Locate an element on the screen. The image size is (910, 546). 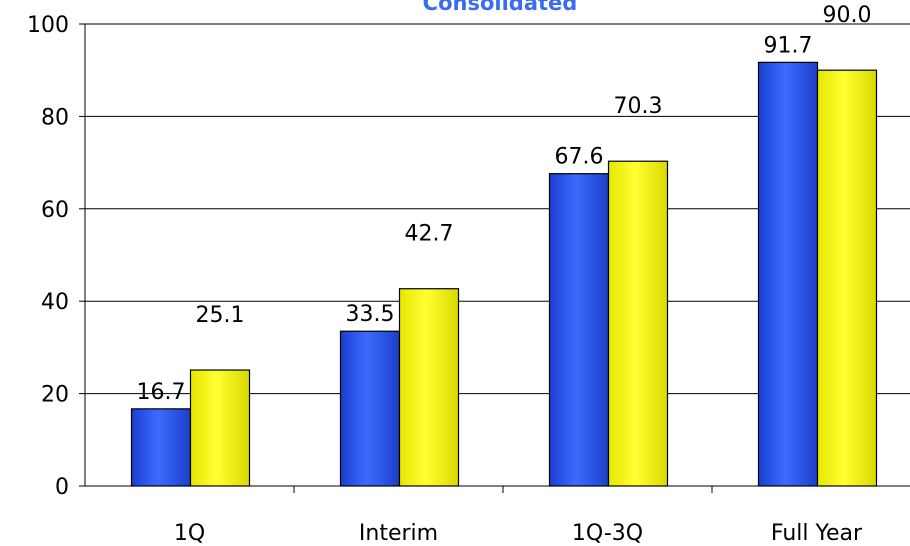
bar-series-2-1q-3q is located at coordinates (638, 323).